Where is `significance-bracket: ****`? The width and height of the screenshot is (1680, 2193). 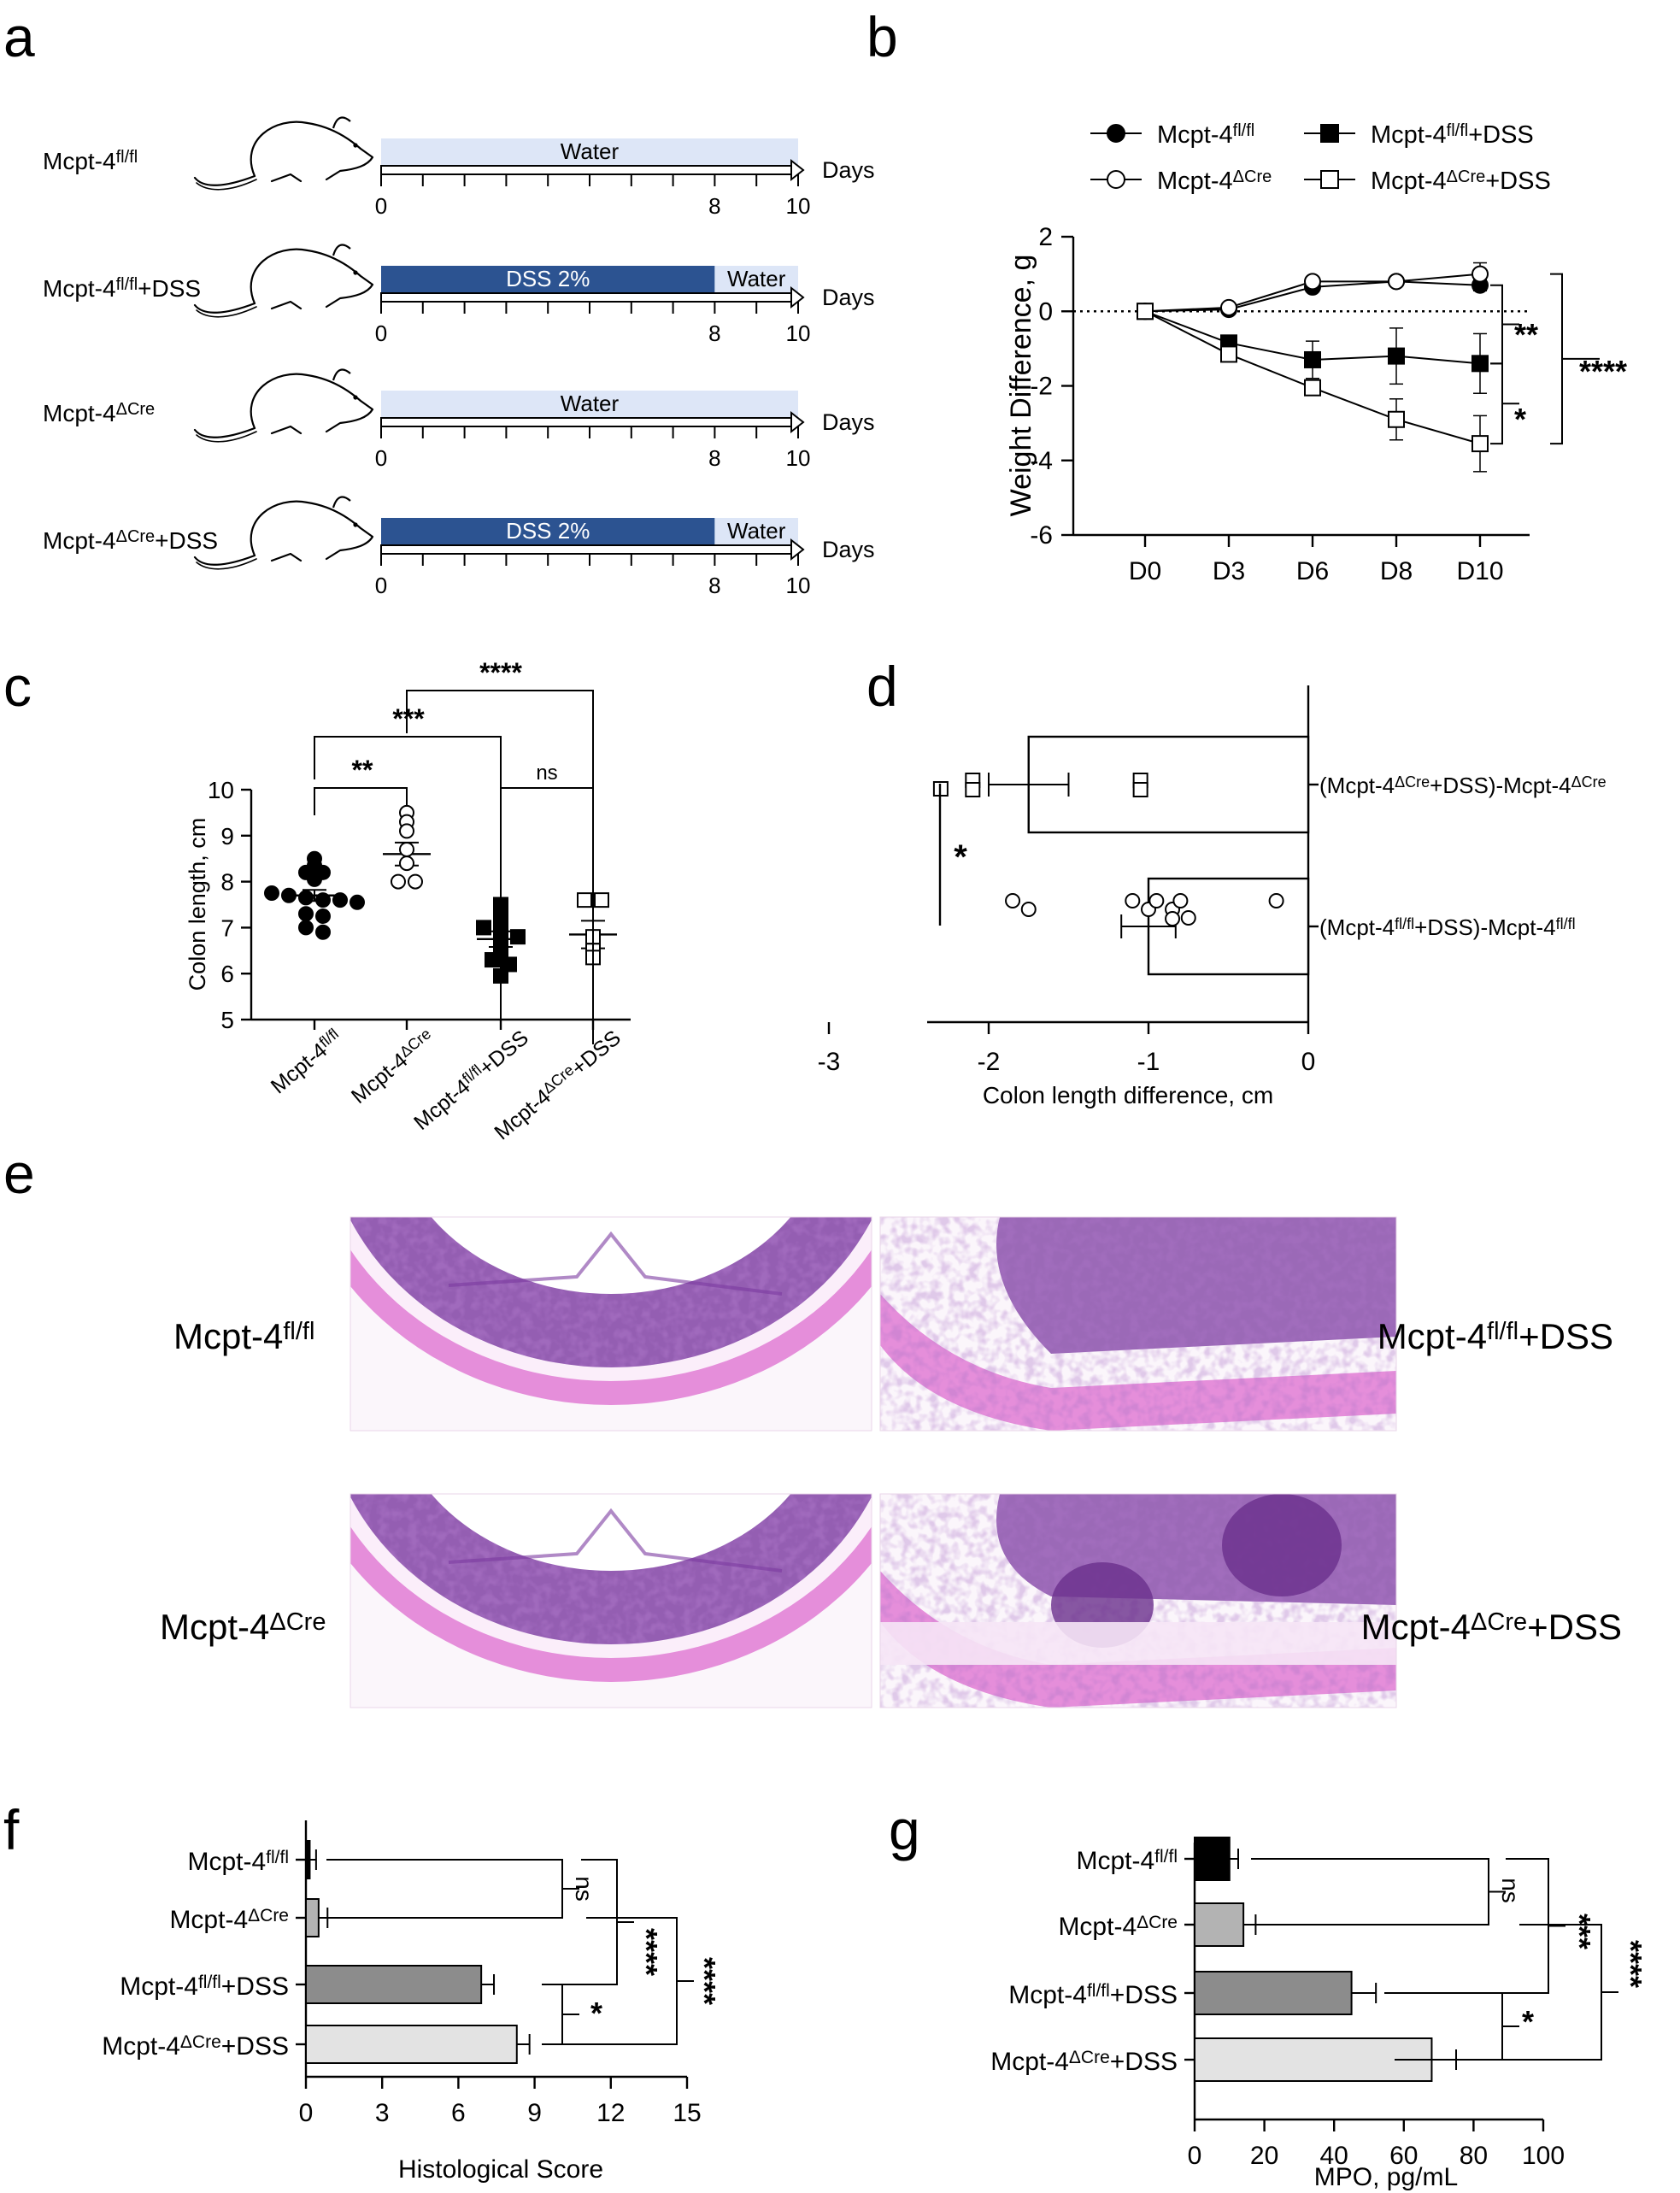
significance-bracket: **** is located at coordinates (634, 1981).